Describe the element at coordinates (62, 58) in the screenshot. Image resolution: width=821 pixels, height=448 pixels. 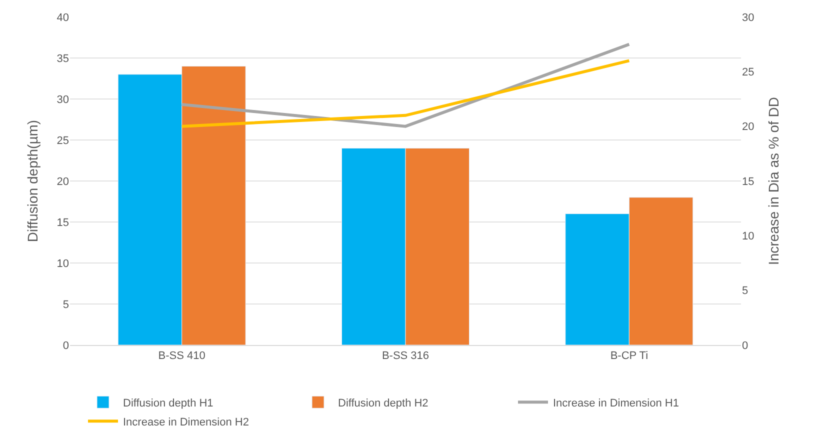
I see `y-tick-label: 35` at that location.